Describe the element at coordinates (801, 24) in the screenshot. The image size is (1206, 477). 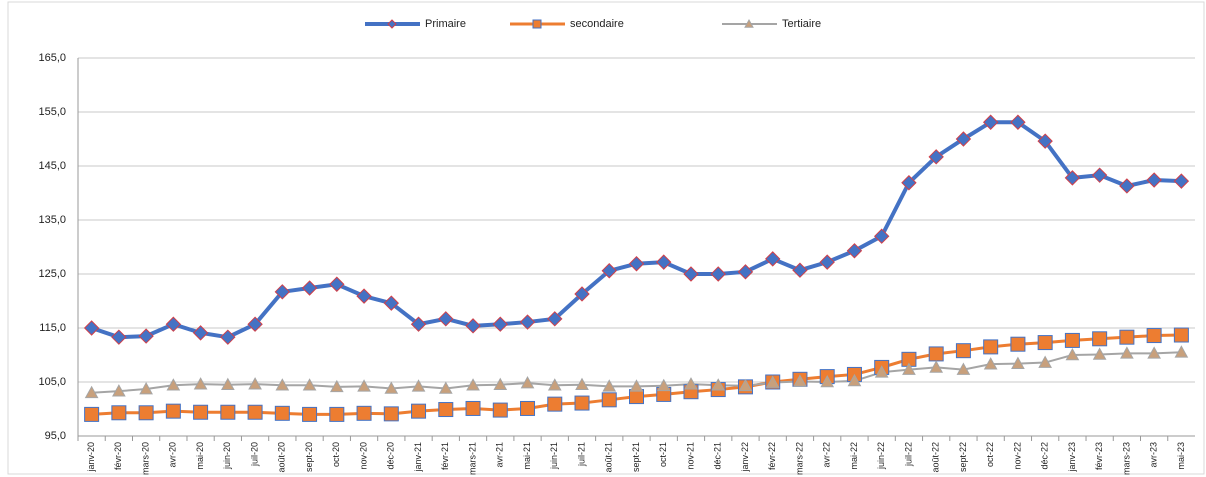
I see `legend-label: Tertiaire` at that location.